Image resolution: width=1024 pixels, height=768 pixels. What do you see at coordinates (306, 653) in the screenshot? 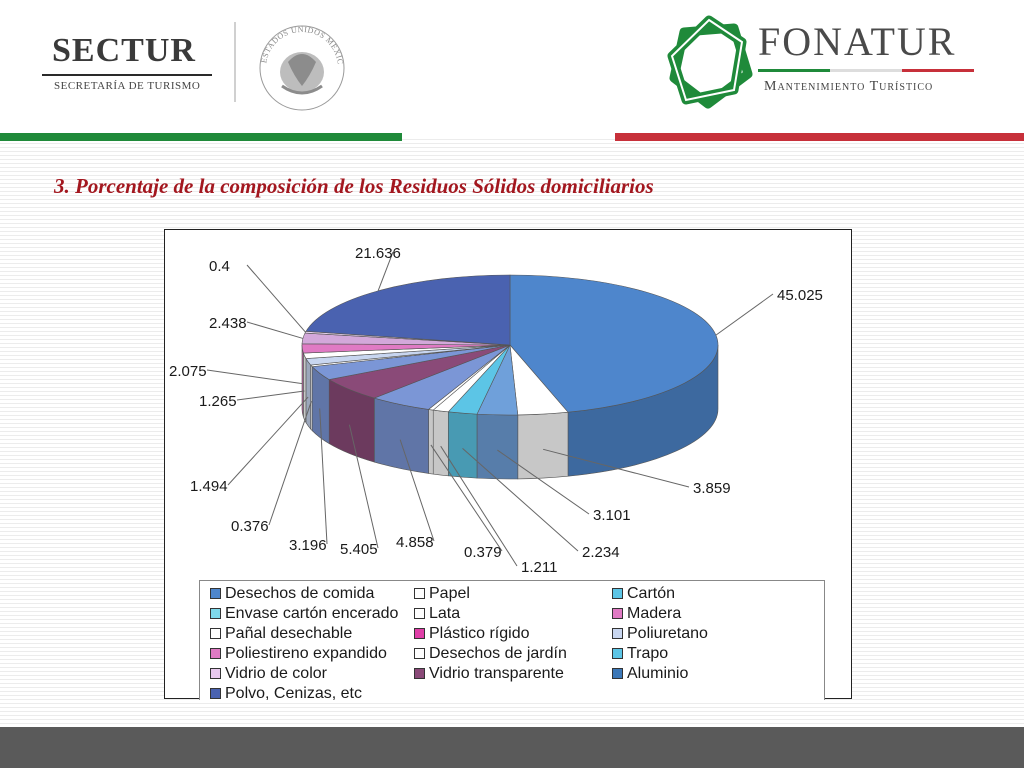
I see `legend-label: Poliestireno expandido` at bounding box center [306, 653].